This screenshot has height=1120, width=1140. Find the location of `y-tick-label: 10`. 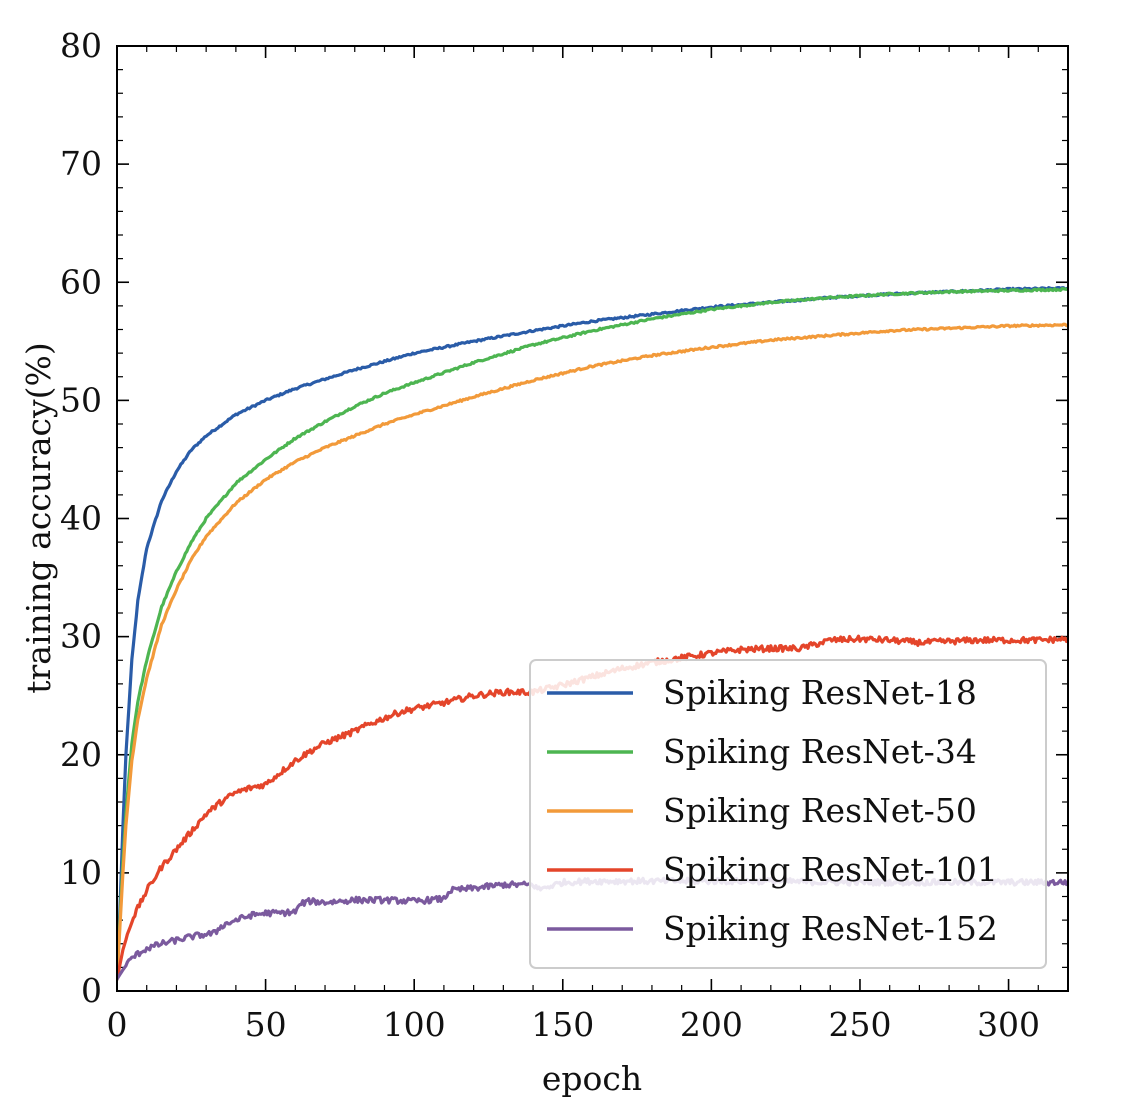

y-tick-label: 10 is located at coordinates (81, 872).